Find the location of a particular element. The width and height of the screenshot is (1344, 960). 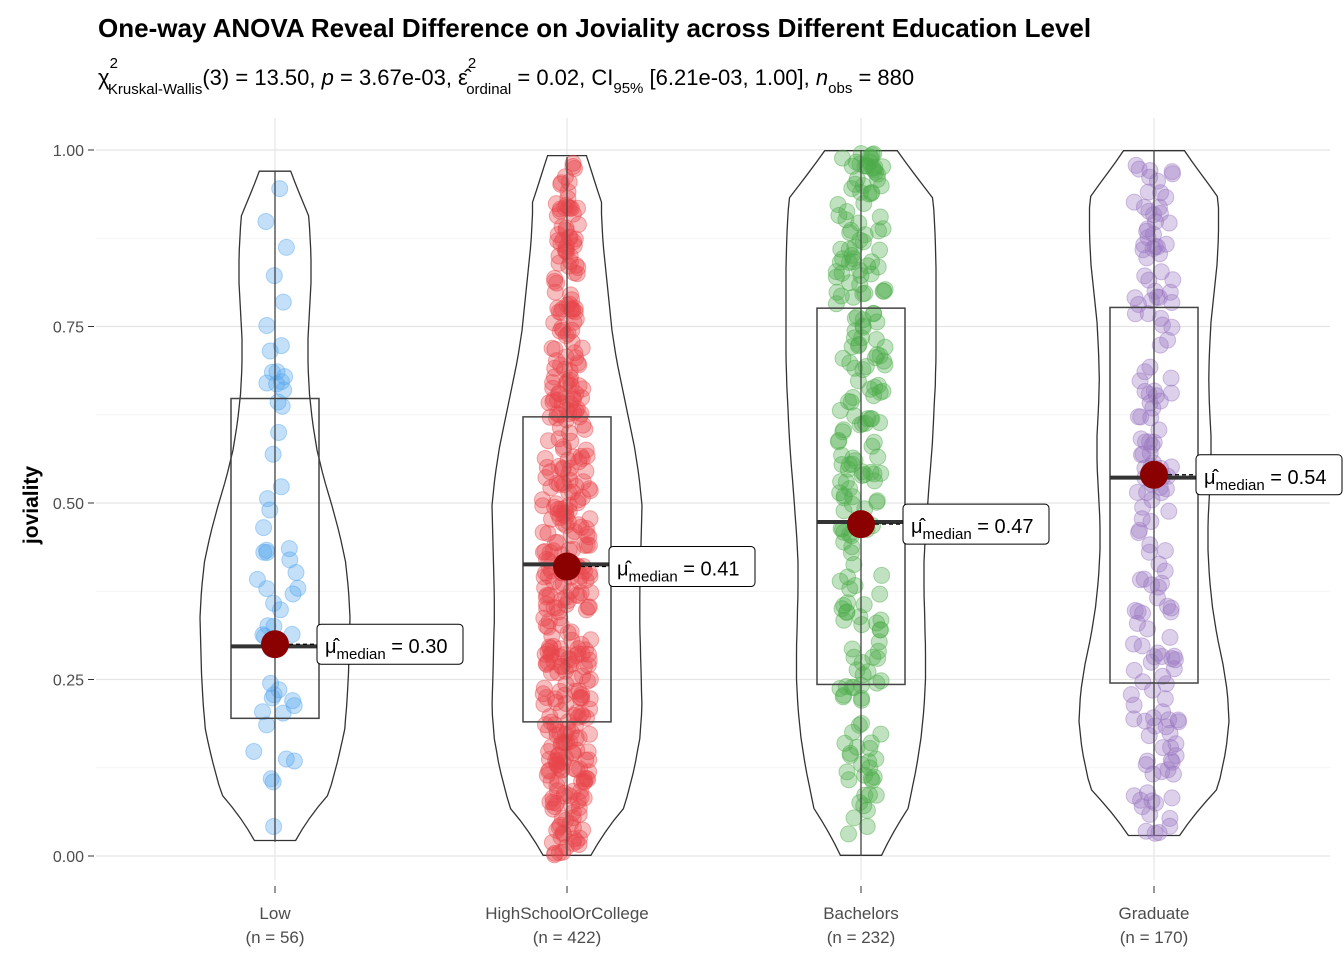

points-graduate is located at coordinates (1155, 499).